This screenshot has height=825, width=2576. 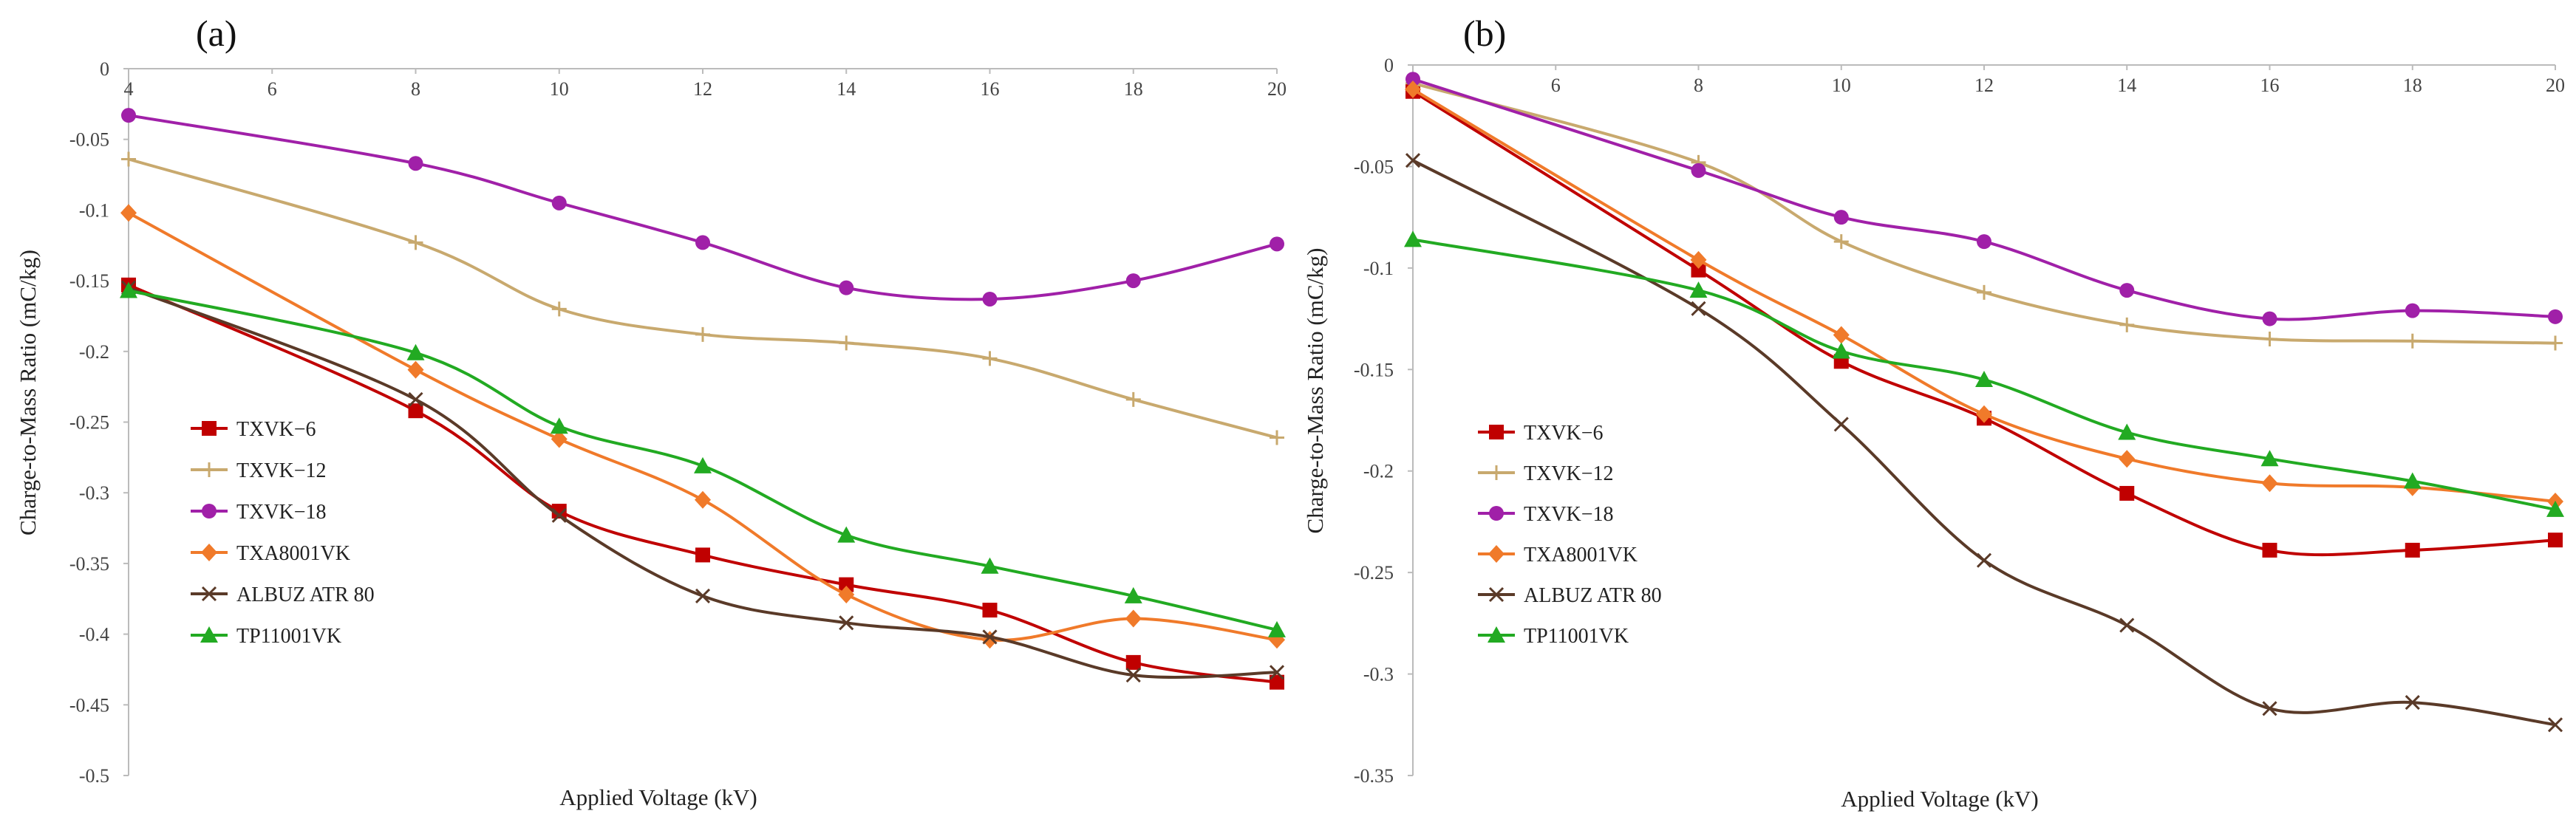 What do you see at coordinates (2412, 85) in the screenshot?
I see `x-tick-label: 18` at bounding box center [2412, 85].